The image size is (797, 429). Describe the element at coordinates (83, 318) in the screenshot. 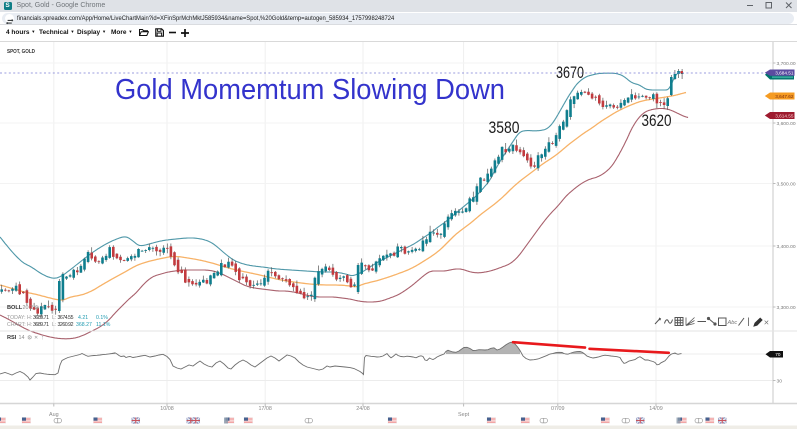

I see `svg-text: 4.21` at that location.